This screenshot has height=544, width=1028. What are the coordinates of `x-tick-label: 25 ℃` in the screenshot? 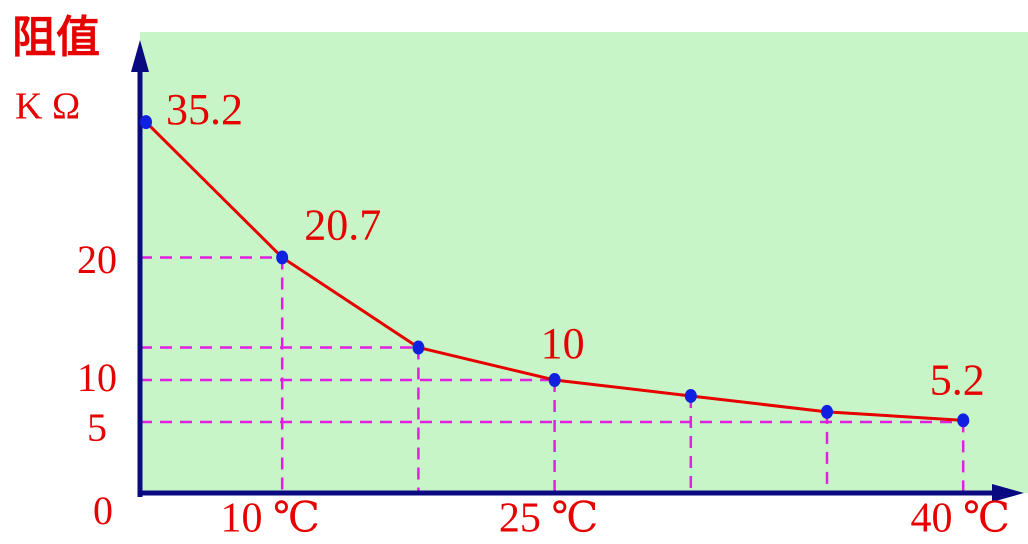 It's located at (548, 519).